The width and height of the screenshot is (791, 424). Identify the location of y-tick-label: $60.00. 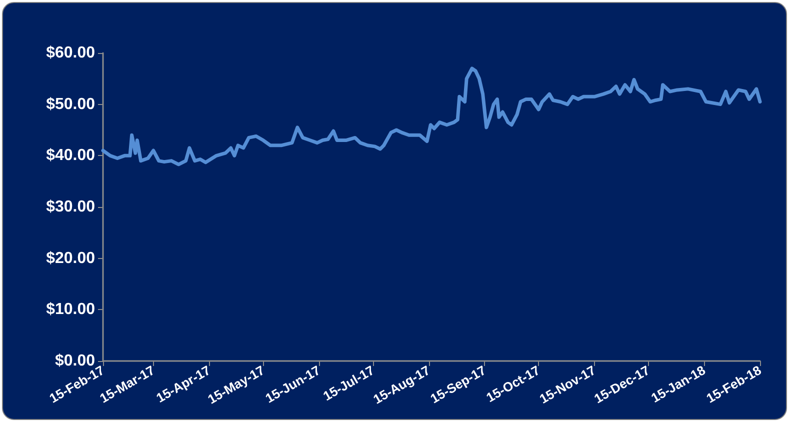
(71, 53).